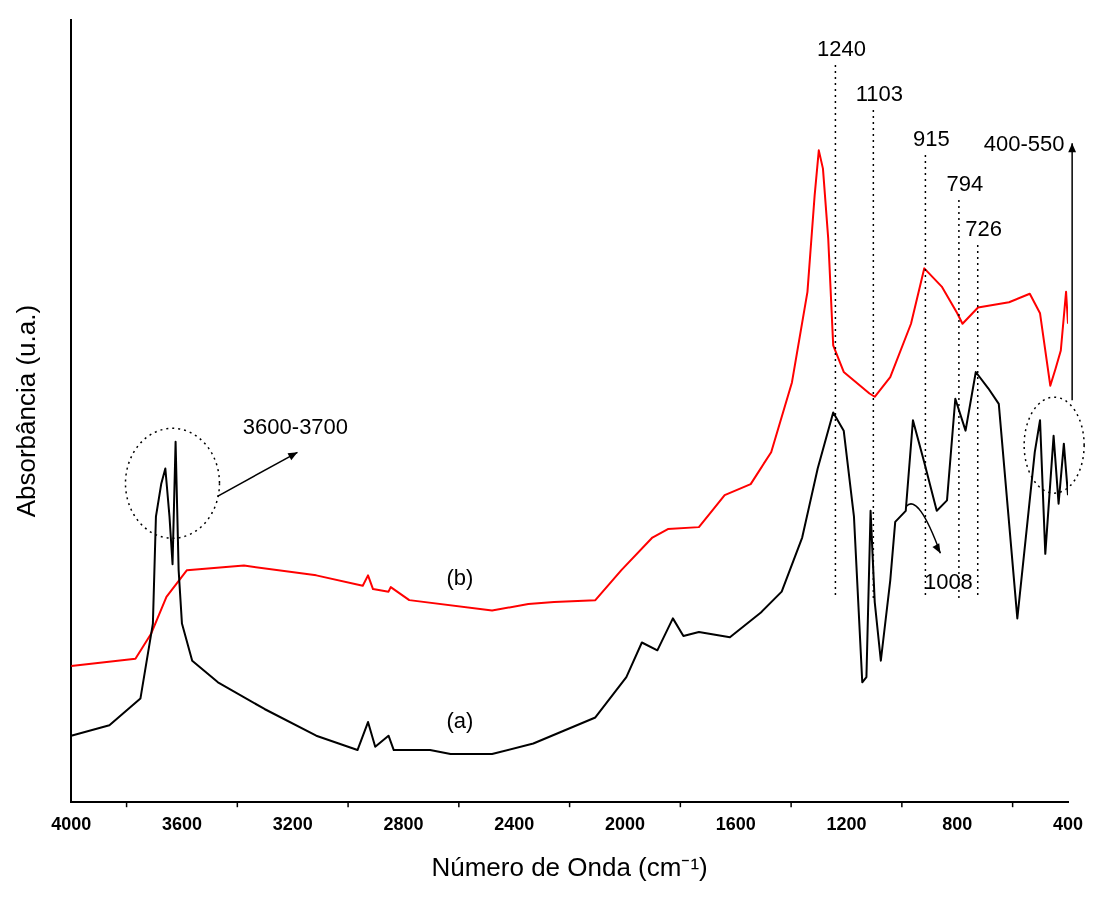 The width and height of the screenshot is (1117, 897). Describe the element at coordinates (295, 427) in the screenshot. I see `annotation: 3600-3700` at that location.